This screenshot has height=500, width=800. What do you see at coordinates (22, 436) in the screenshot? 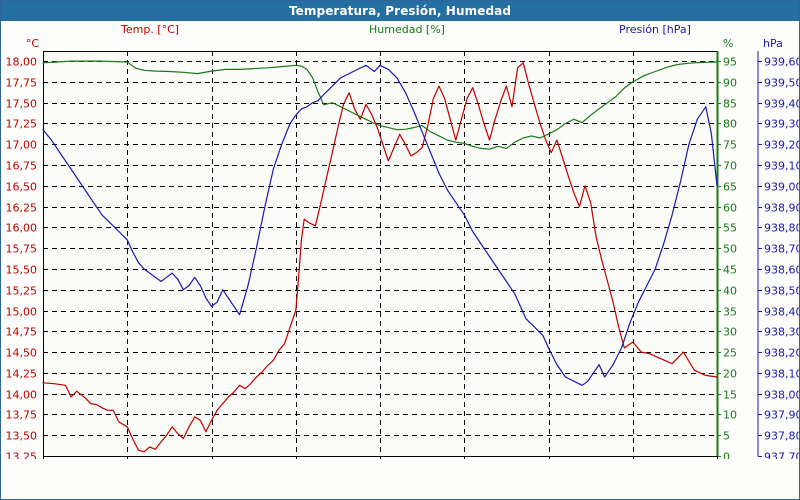
I see `tick-label: 13,50` at bounding box center [22, 436].